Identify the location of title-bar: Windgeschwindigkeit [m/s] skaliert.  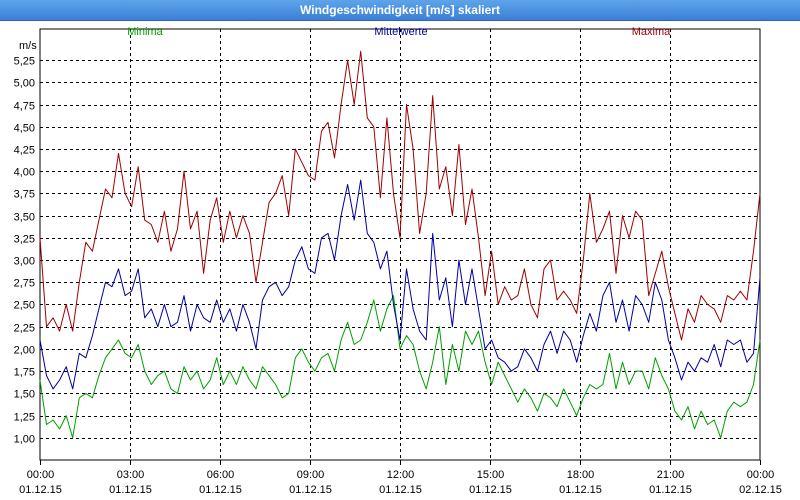
(400, 10).